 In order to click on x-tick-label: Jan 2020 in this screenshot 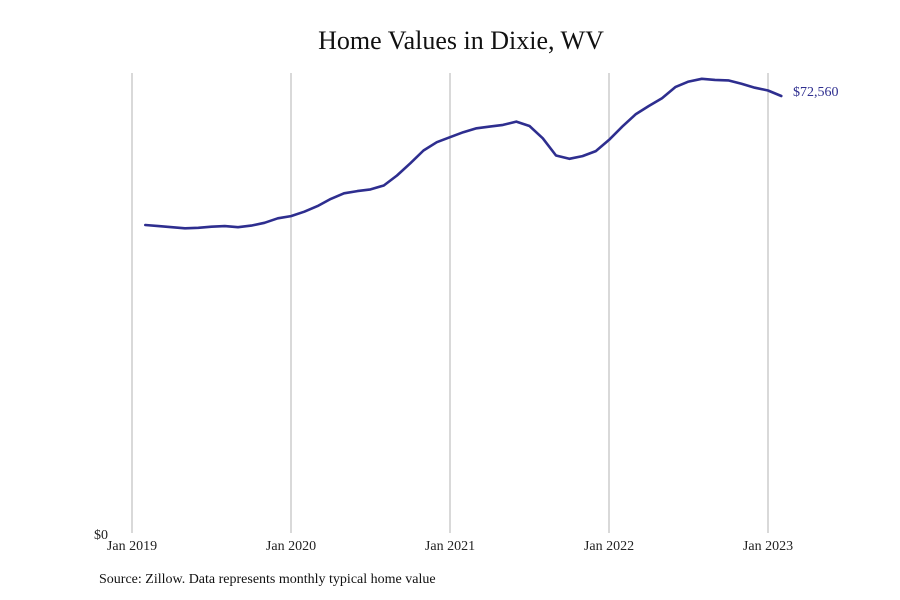, I will do `click(291, 546)`.